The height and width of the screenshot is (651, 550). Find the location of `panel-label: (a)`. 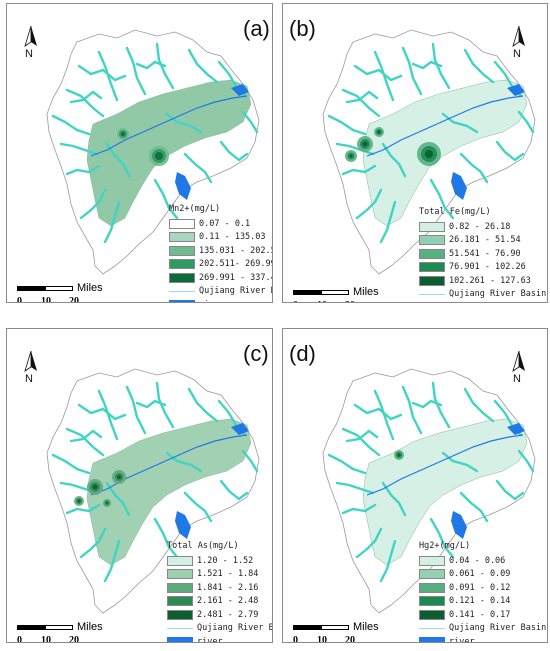

panel-label: (a) is located at coordinates (256, 28).